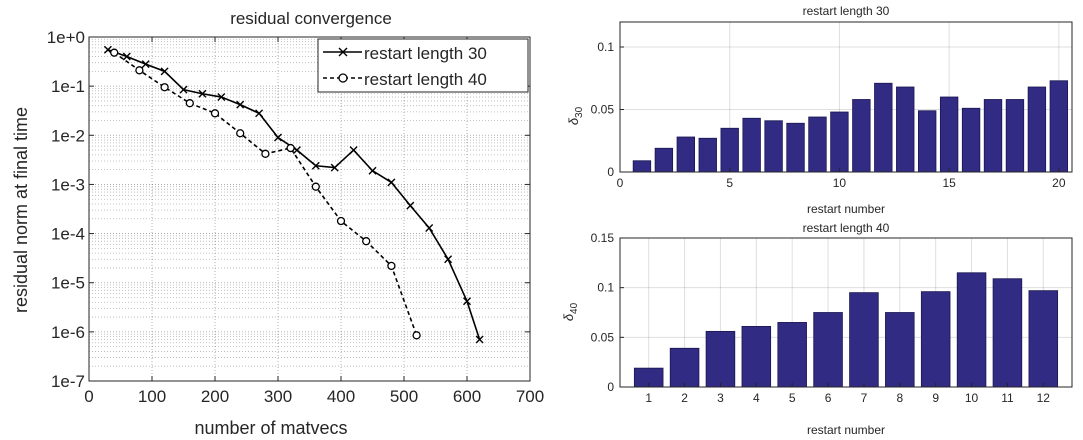  Describe the element at coordinates (68, 283) in the screenshot. I see `y-tick-label: 1e-5` at that location.